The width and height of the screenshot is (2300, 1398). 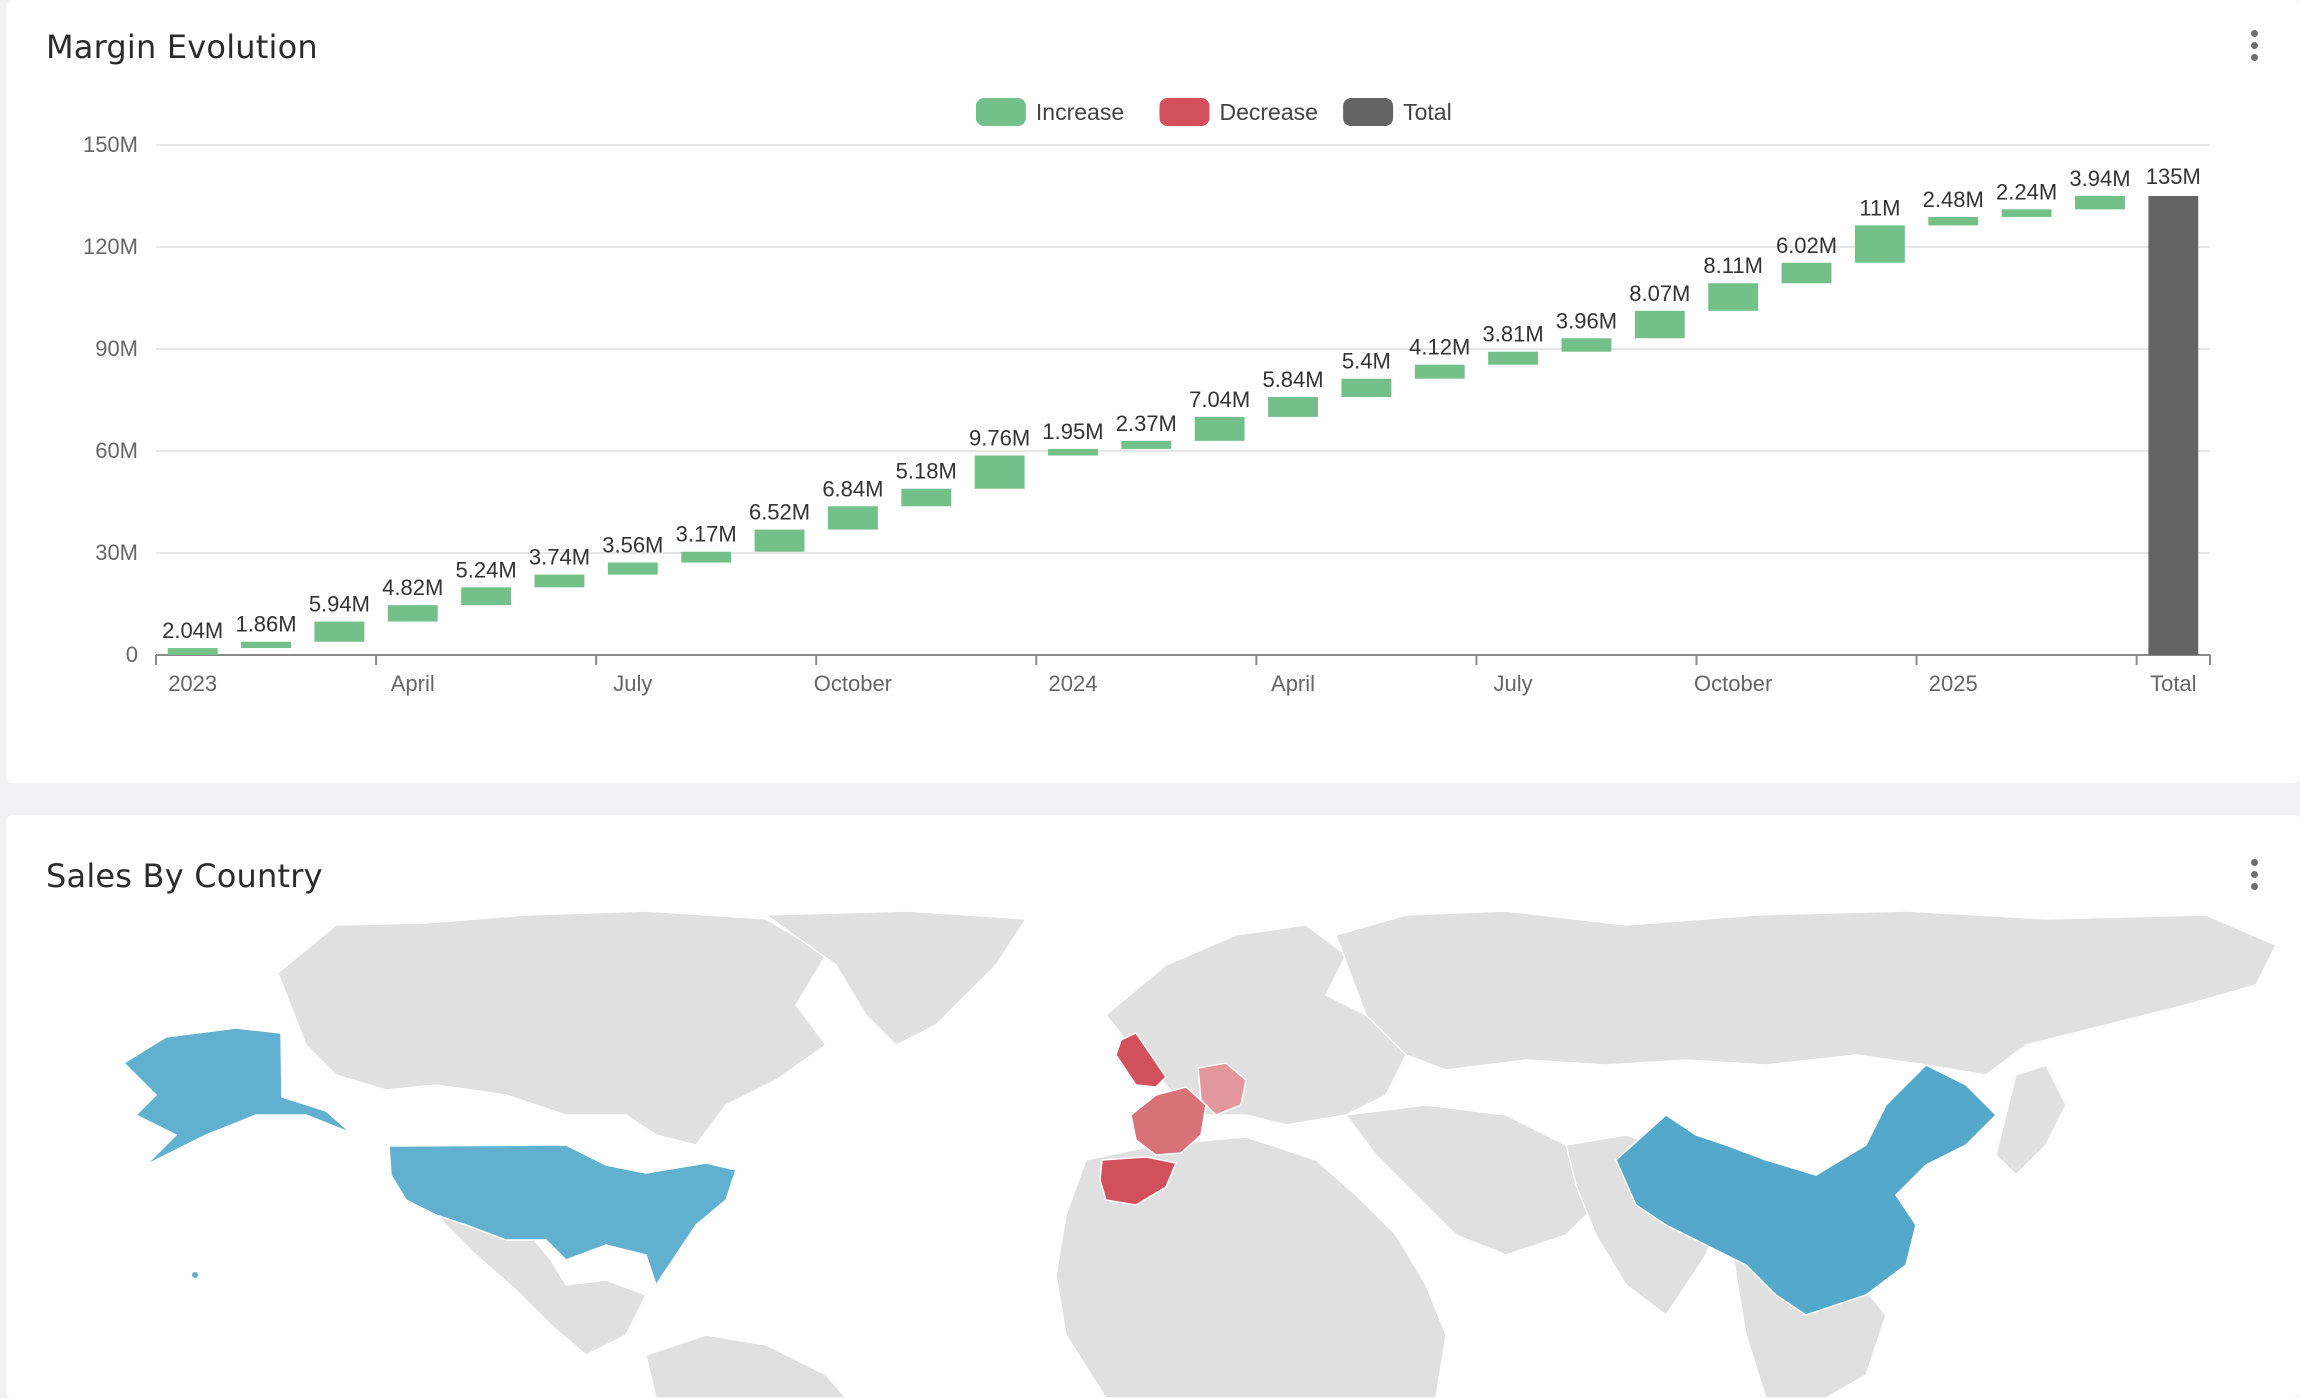 I want to click on margin-evolution-title: Margin Evolution, so click(x=182, y=47).